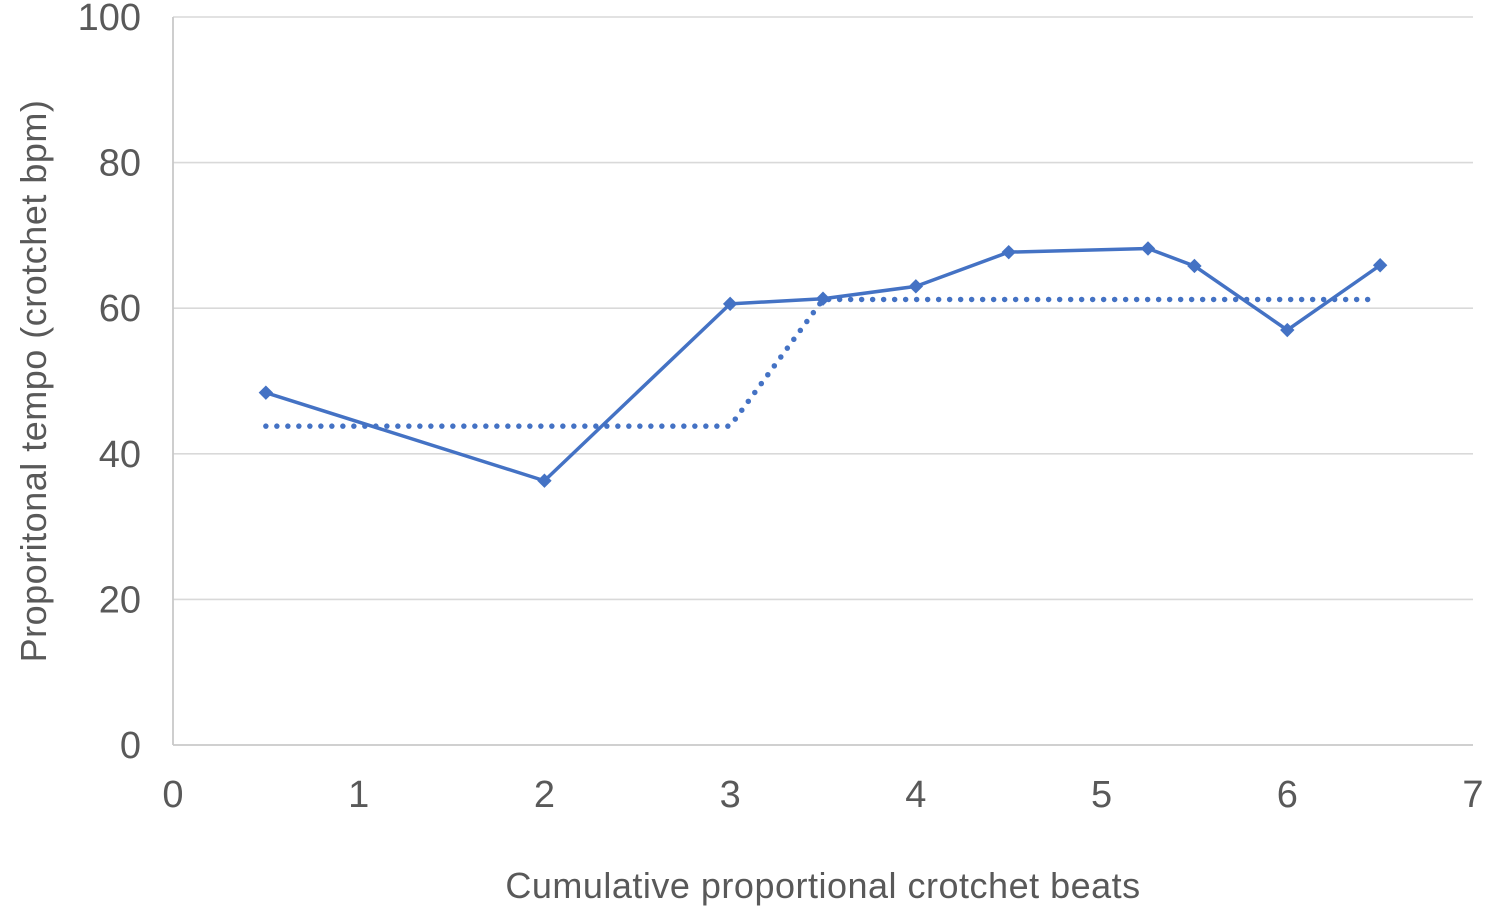 This screenshot has width=1500, height=915. Describe the element at coordinates (1287, 795) in the screenshot. I see `x-tick-label: 6` at that location.